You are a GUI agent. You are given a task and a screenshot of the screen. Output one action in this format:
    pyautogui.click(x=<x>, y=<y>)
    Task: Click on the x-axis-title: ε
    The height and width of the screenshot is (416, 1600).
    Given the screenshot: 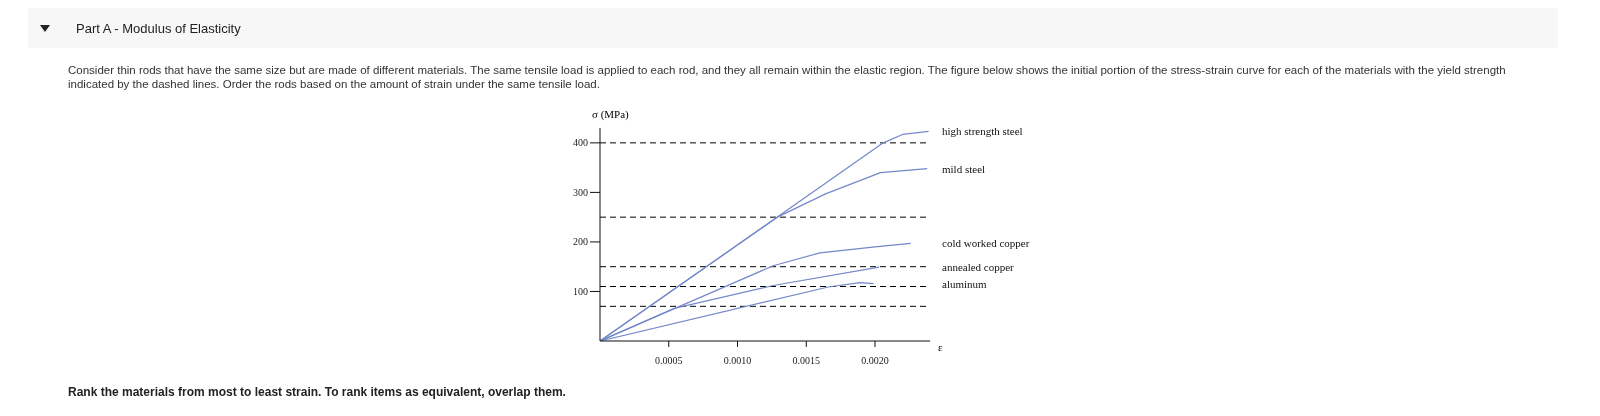 What is the action you would take?
    pyautogui.click(x=940, y=347)
    